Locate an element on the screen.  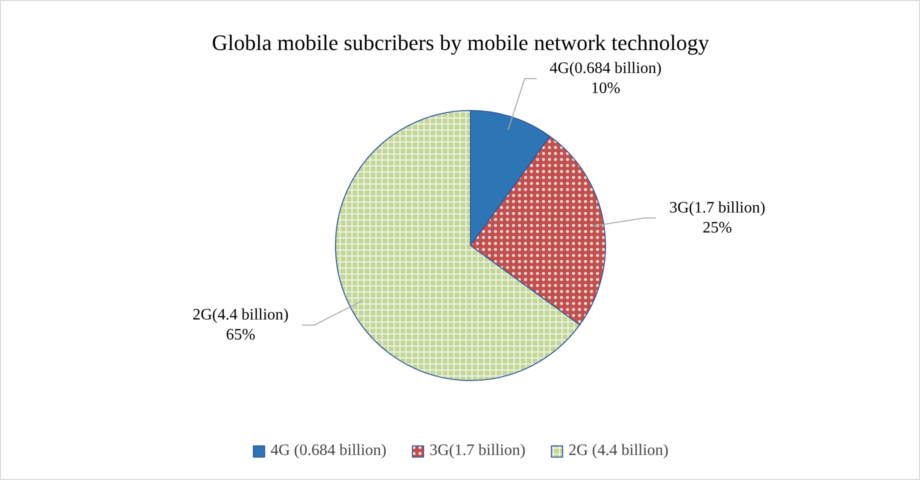
legend-label: 2G (4.4 billion) is located at coordinates (618, 451).